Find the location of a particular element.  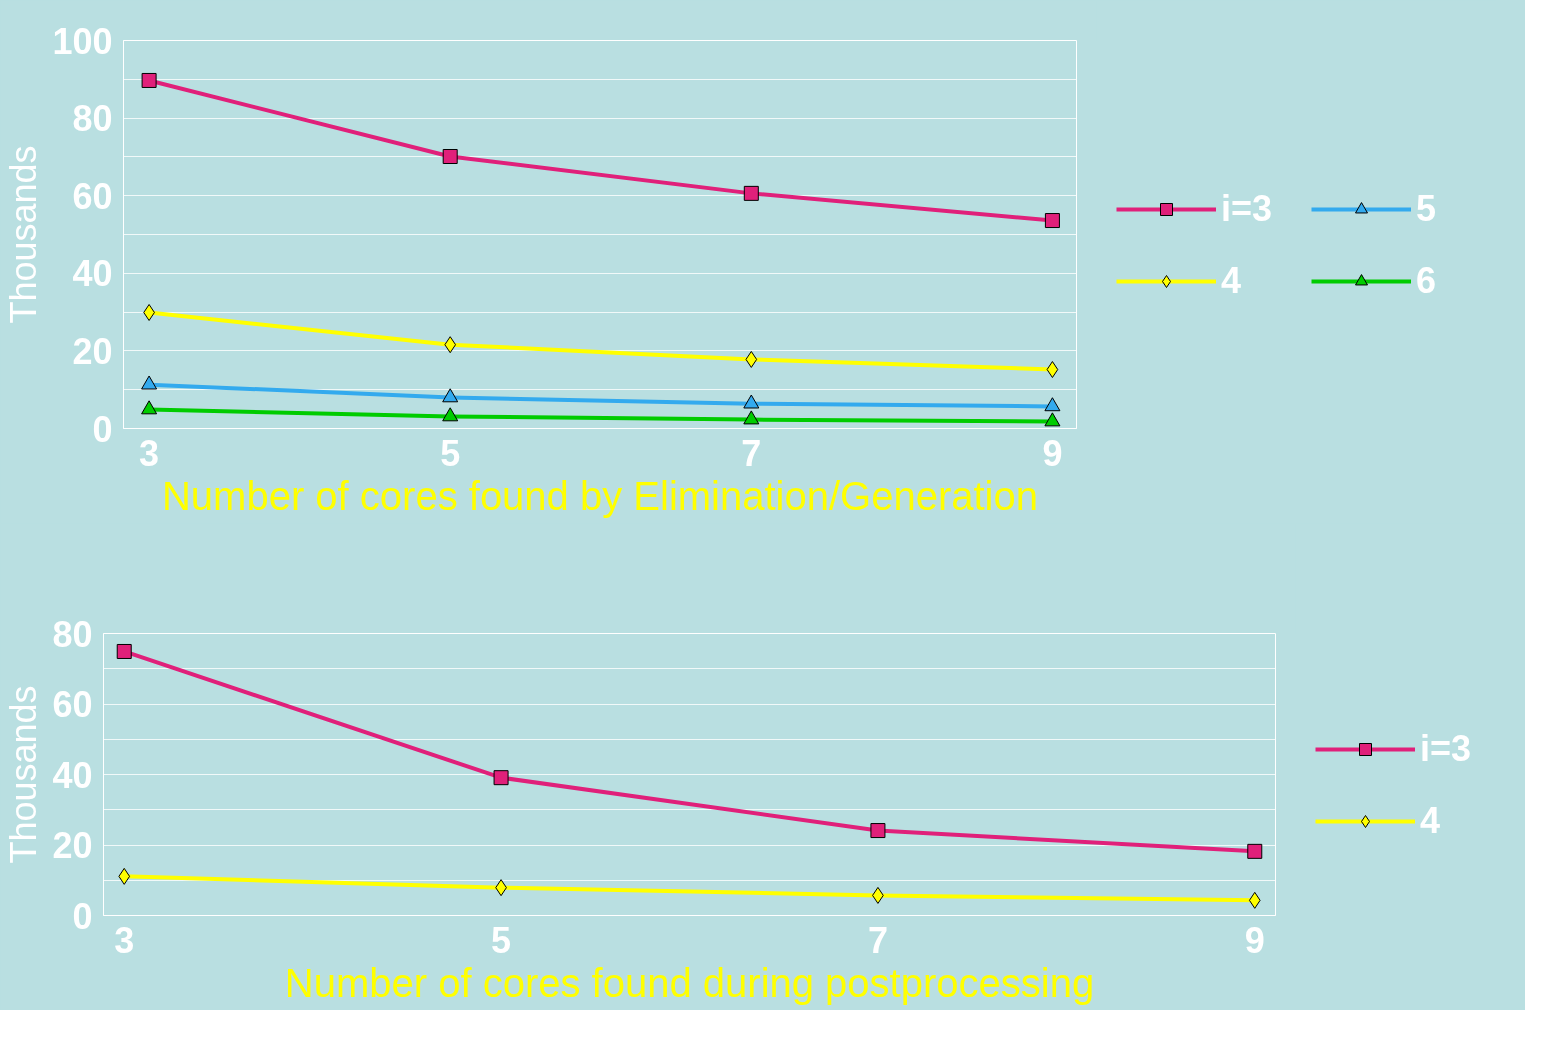

x-axis-title: Number of cores found by Elimination/Generation is located at coordinates (600, 495).